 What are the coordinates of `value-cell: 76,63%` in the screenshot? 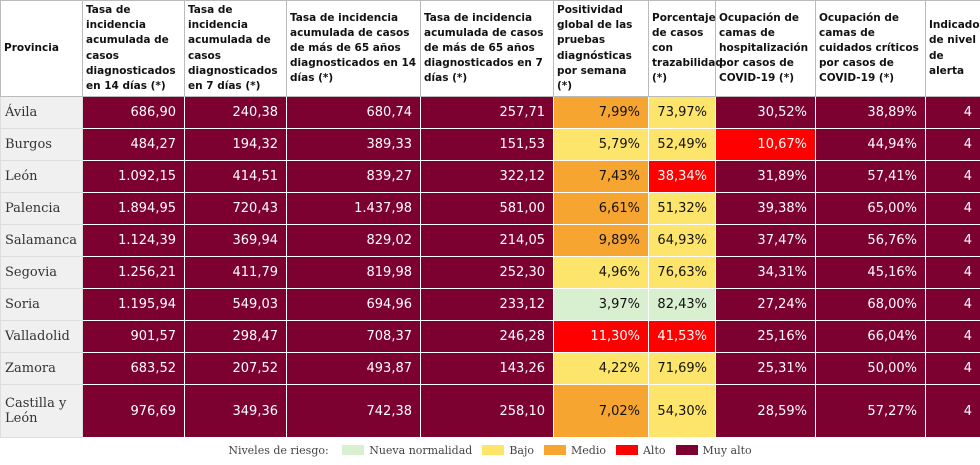 It's located at (682, 273).